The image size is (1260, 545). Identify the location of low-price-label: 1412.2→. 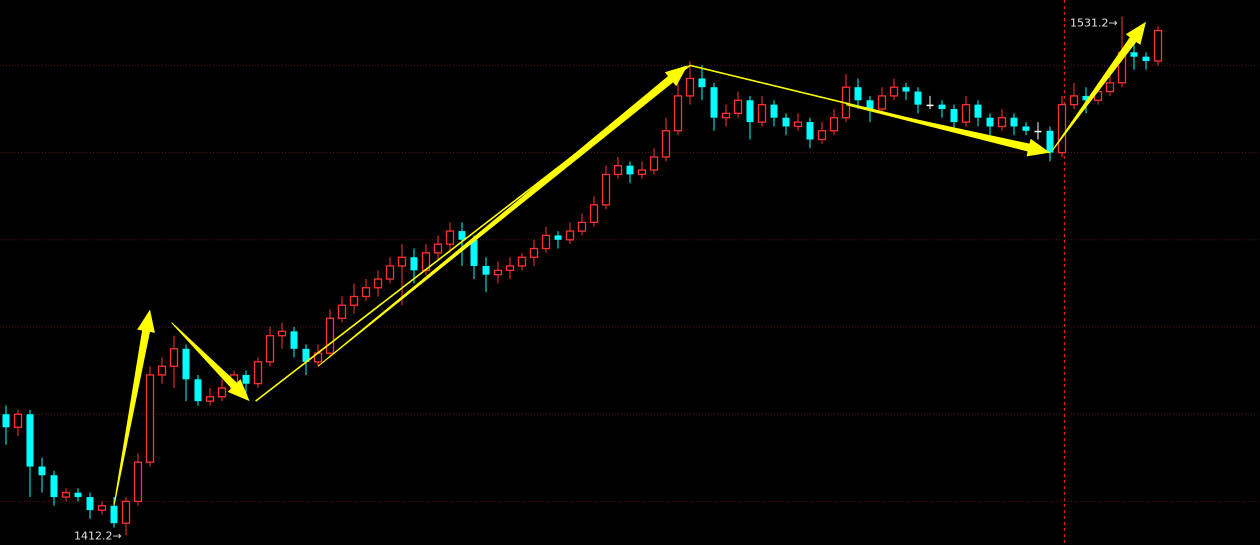
(98, 535).